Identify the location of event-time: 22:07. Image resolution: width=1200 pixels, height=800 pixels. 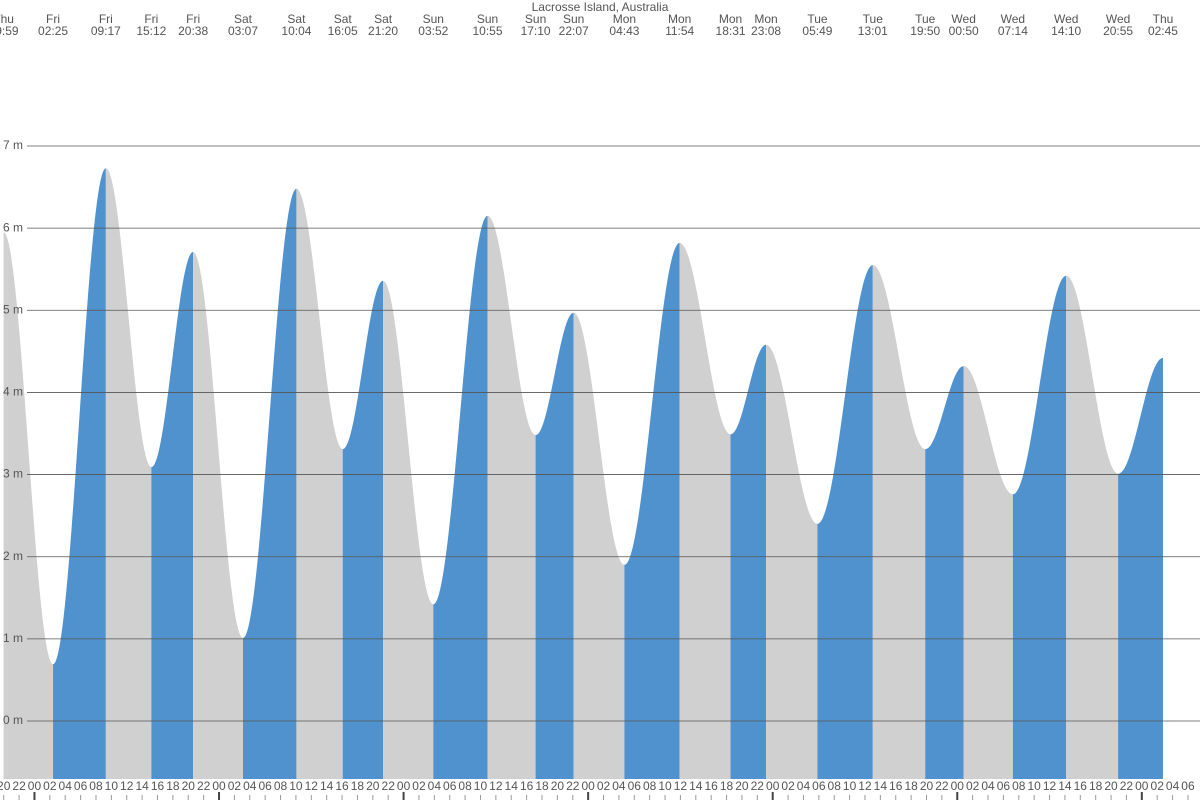
(574, 31).